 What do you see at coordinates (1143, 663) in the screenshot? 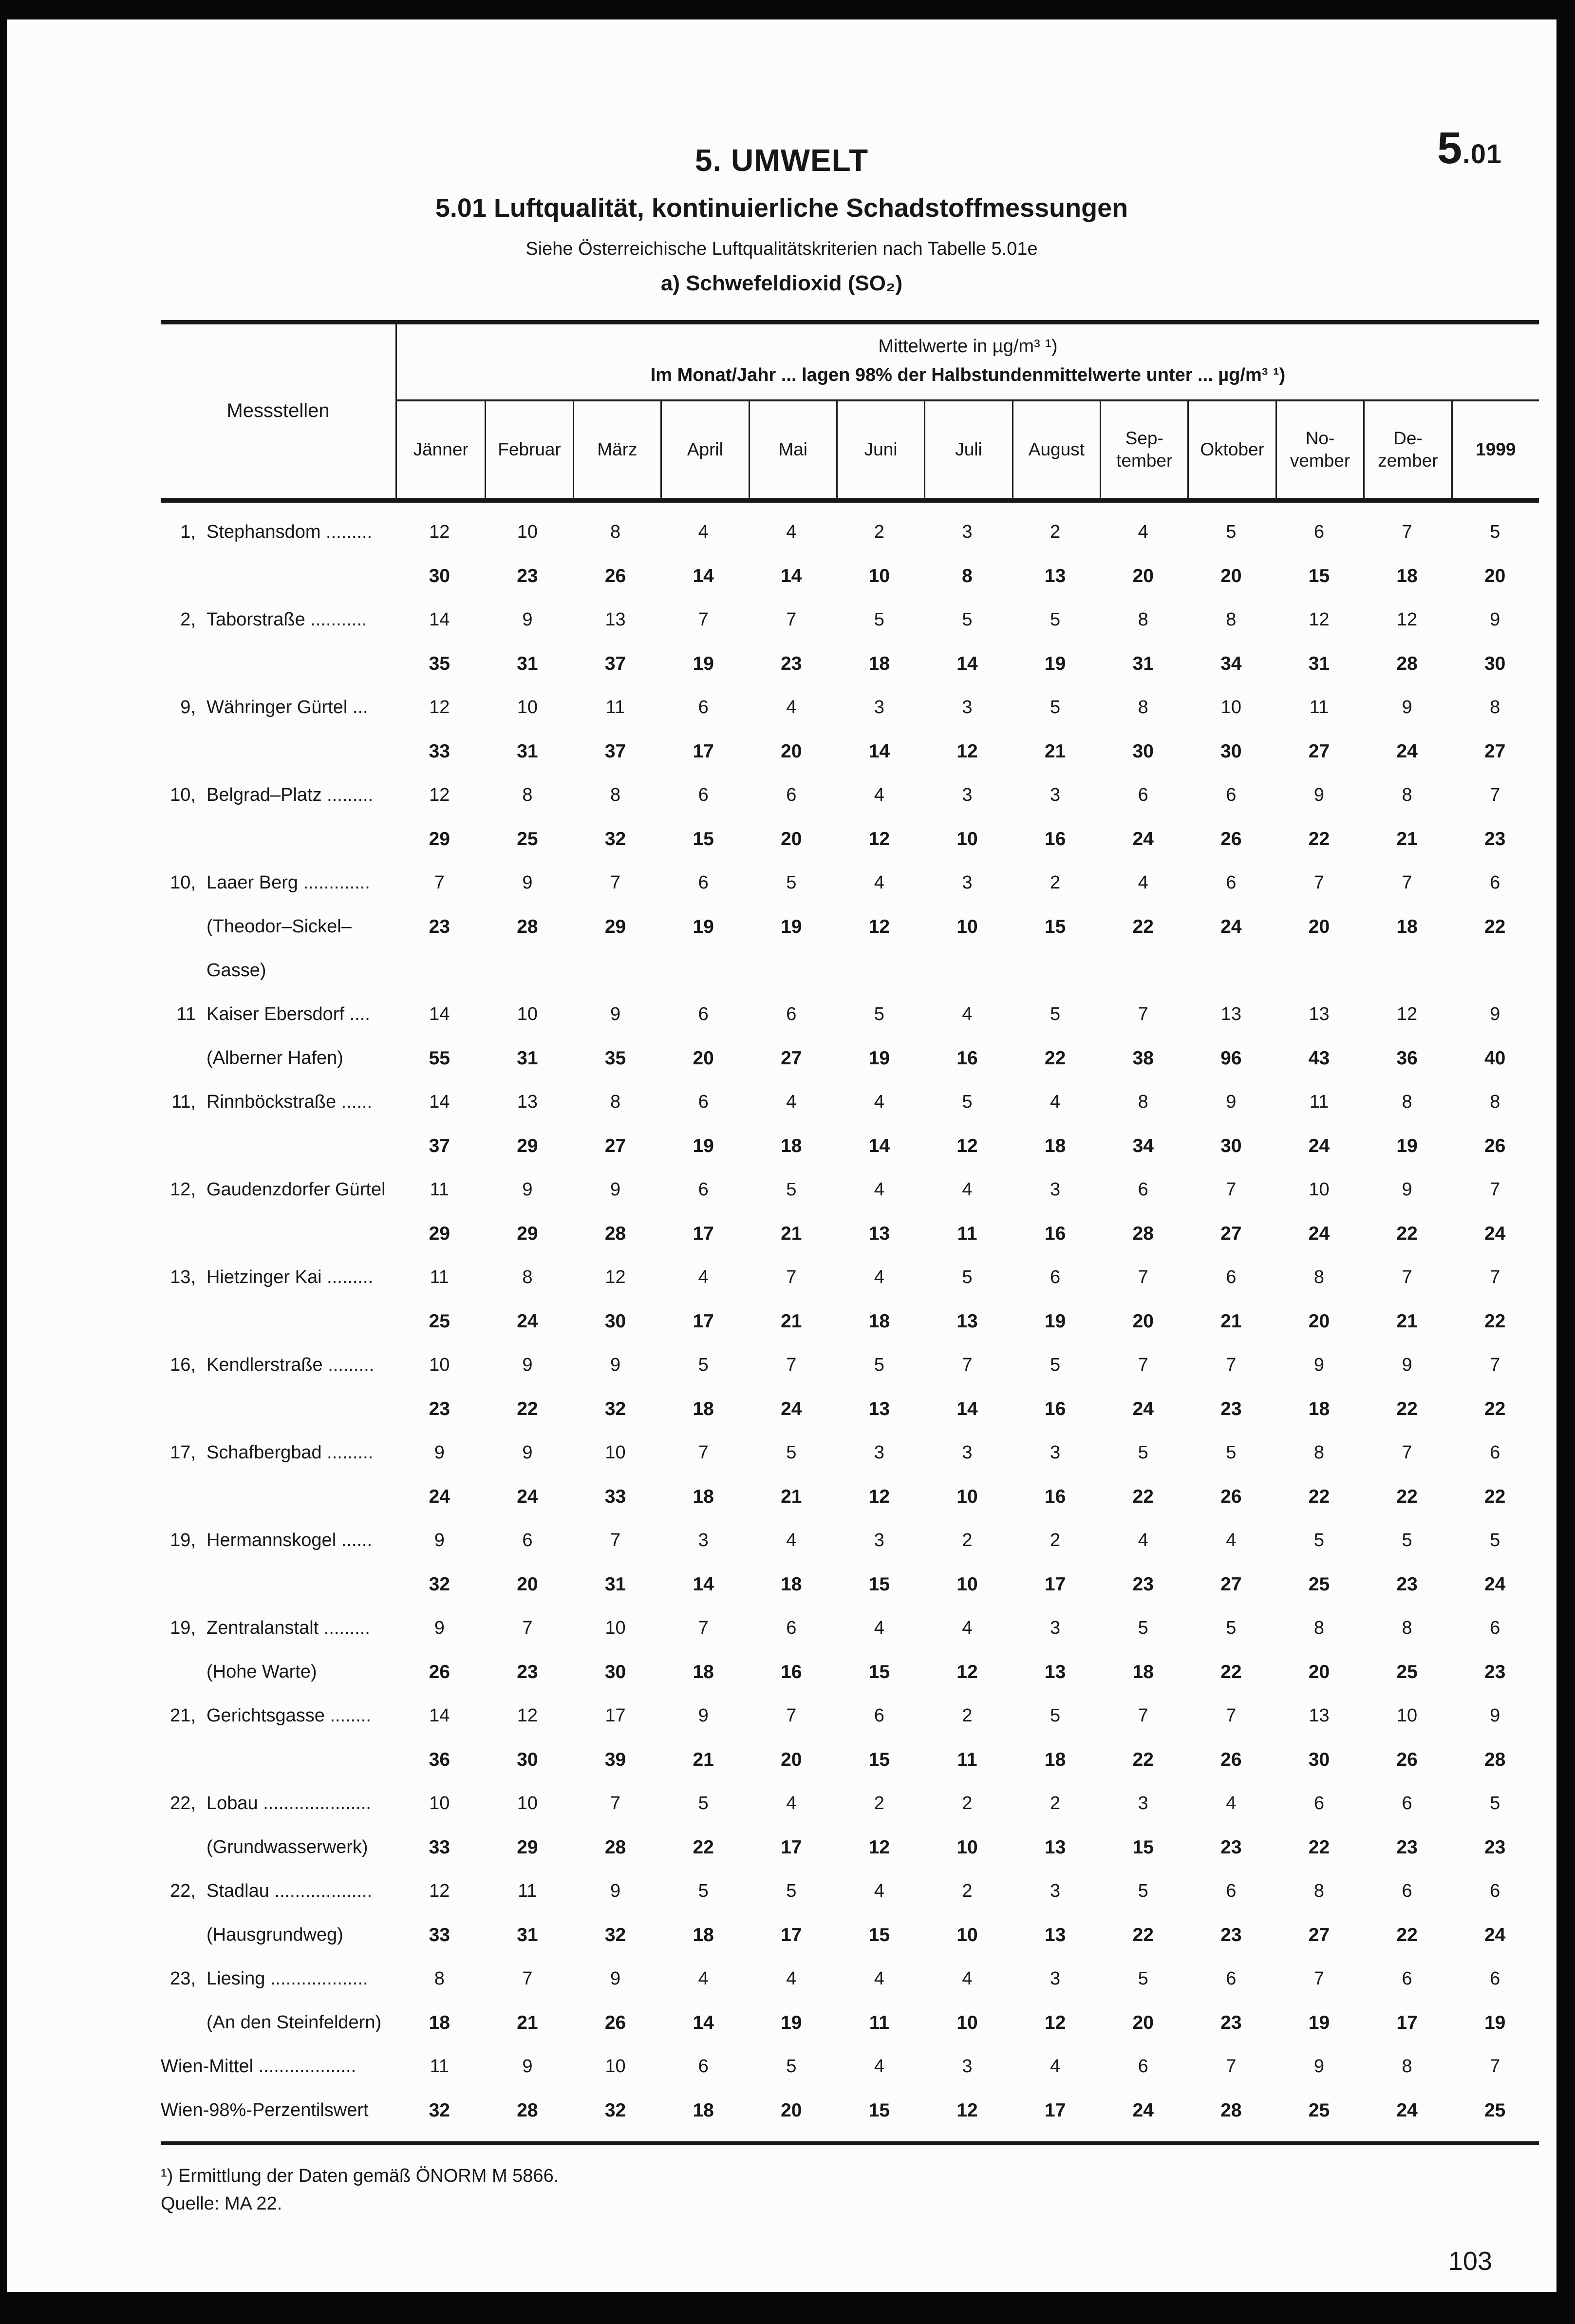
I see `value-cell-98: 31` at bounding box center [1143, 663].